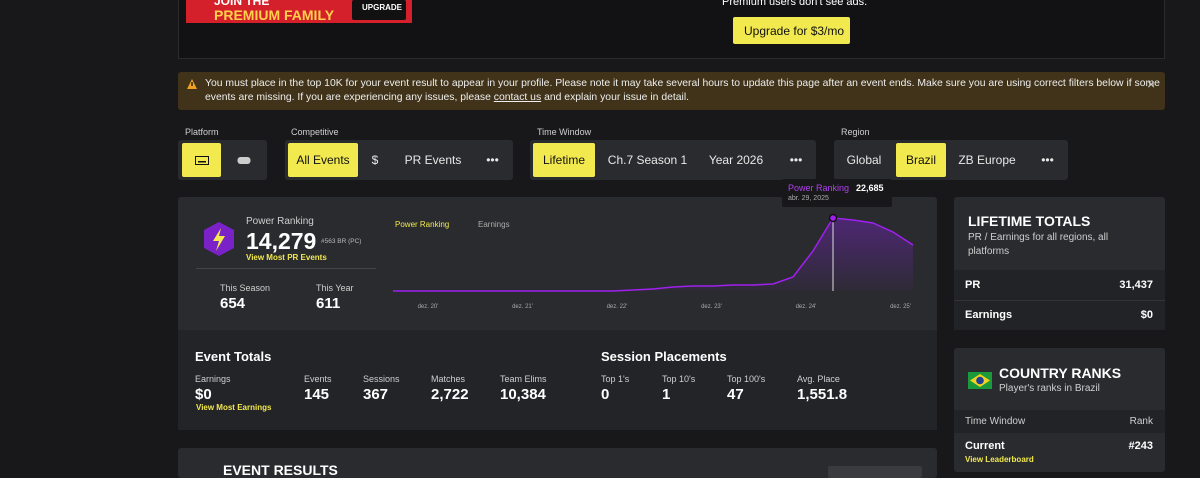 This screenshot has width=1200, height=478. What do you see at coordinates (335, 288) in the screenshot?
I see `stat-label: This Year` at bounding box center [335, 288].